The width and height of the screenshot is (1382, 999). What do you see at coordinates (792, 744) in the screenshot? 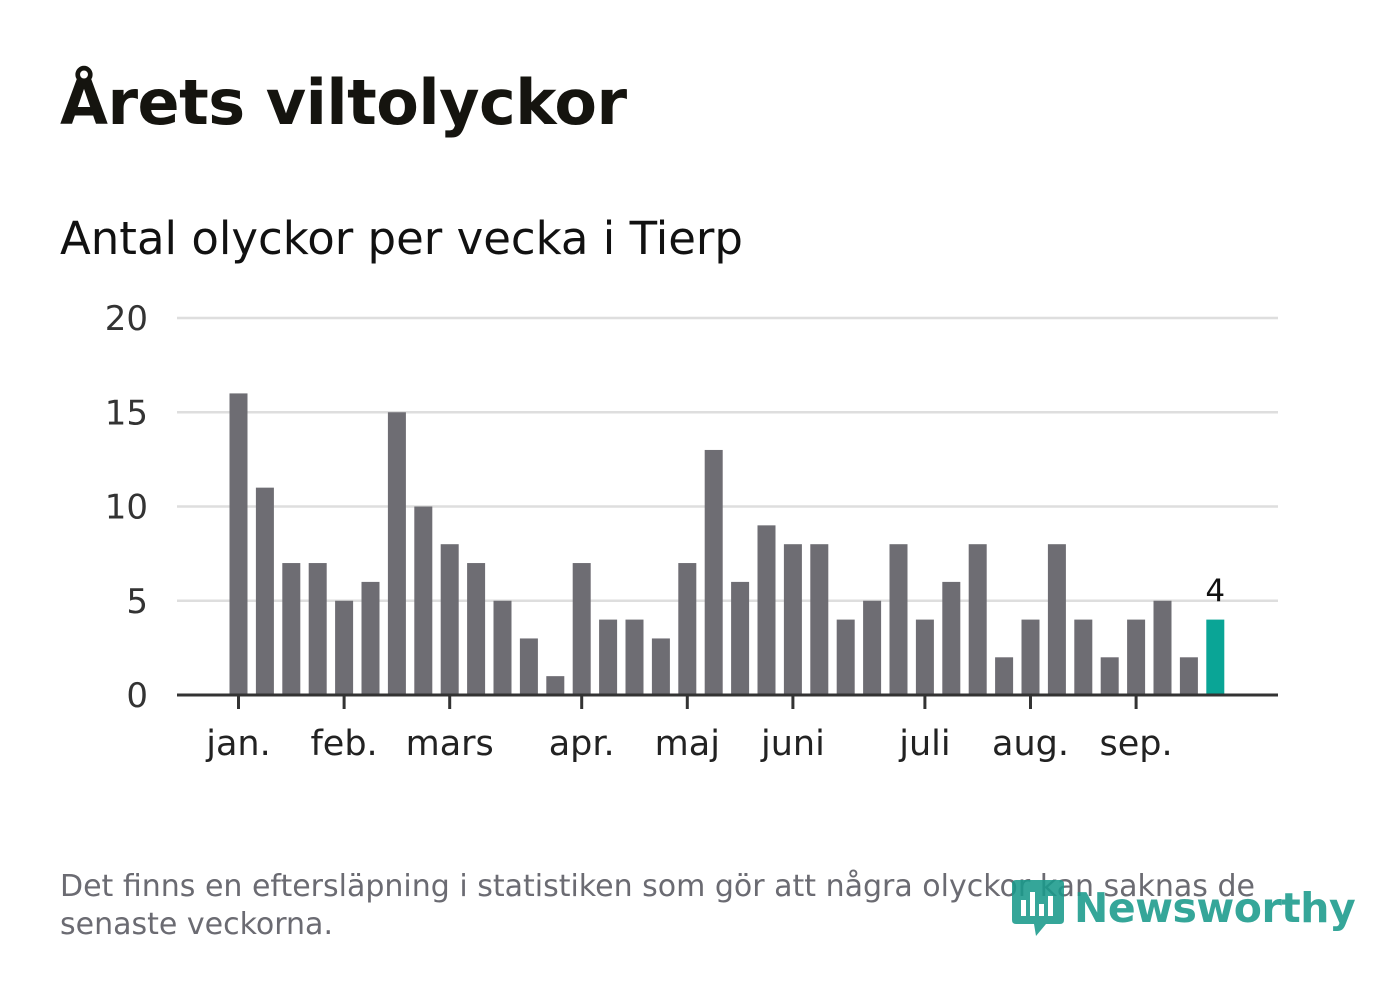
I see `month-label: juni` at bounding box center [792, 744].